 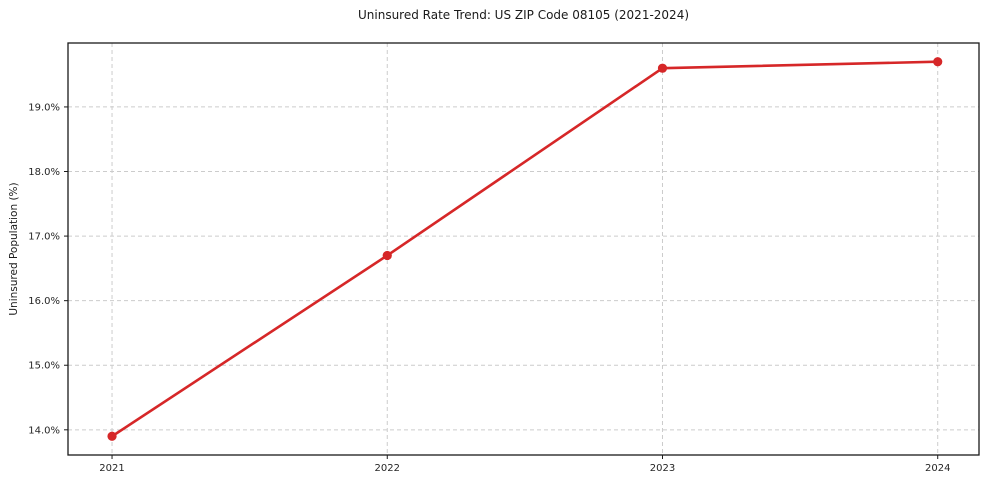 I want to click on y-tick-label: 15.0%, so click(x=44, y=366).